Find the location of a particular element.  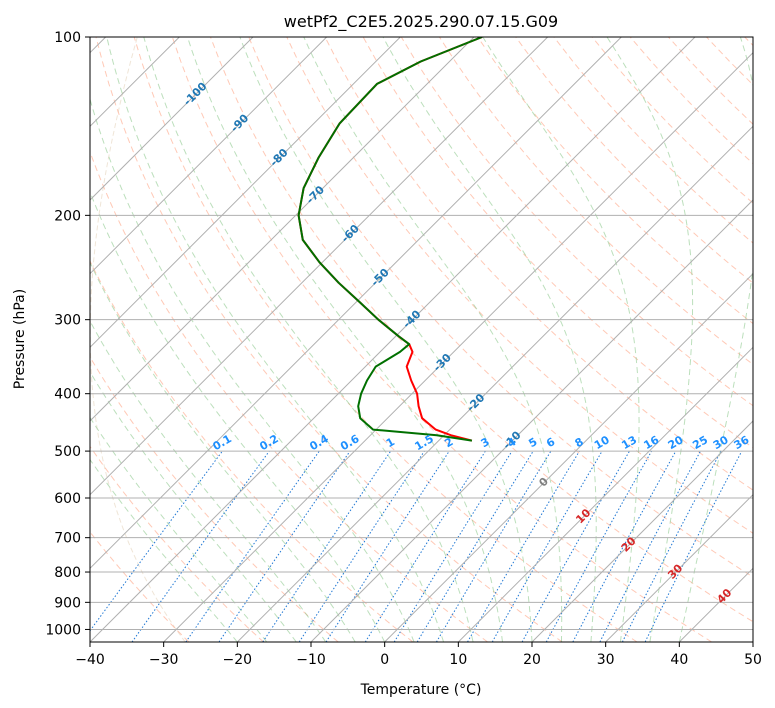

dewpoint-profile is located at coordinates (390, 239).